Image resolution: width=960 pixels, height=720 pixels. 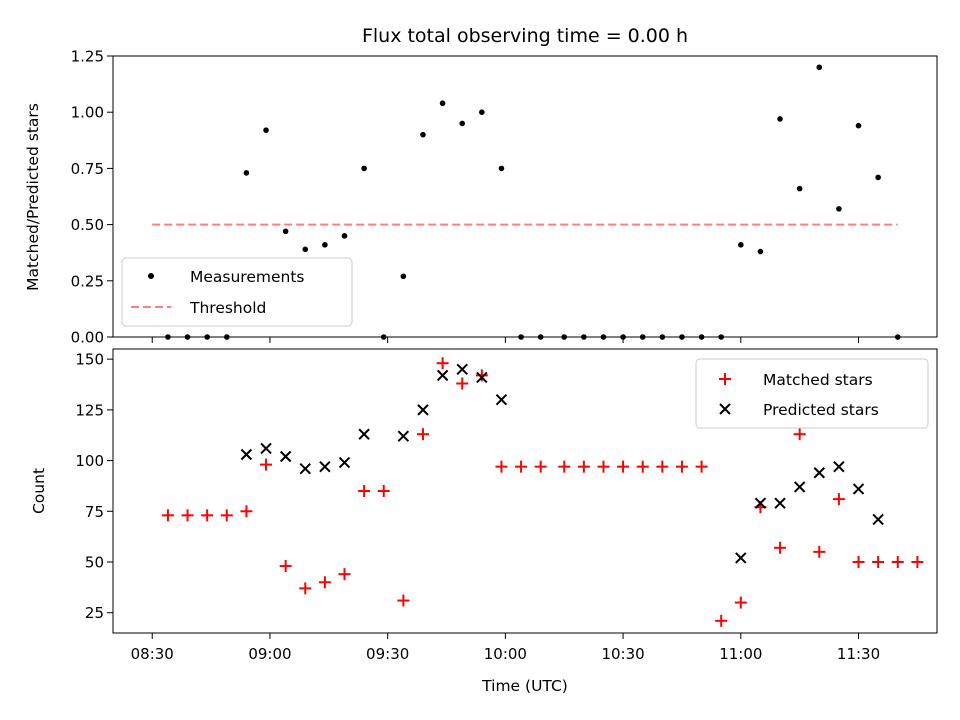 I want to click on legend-predicted-marker, so click(x=725, y=409).